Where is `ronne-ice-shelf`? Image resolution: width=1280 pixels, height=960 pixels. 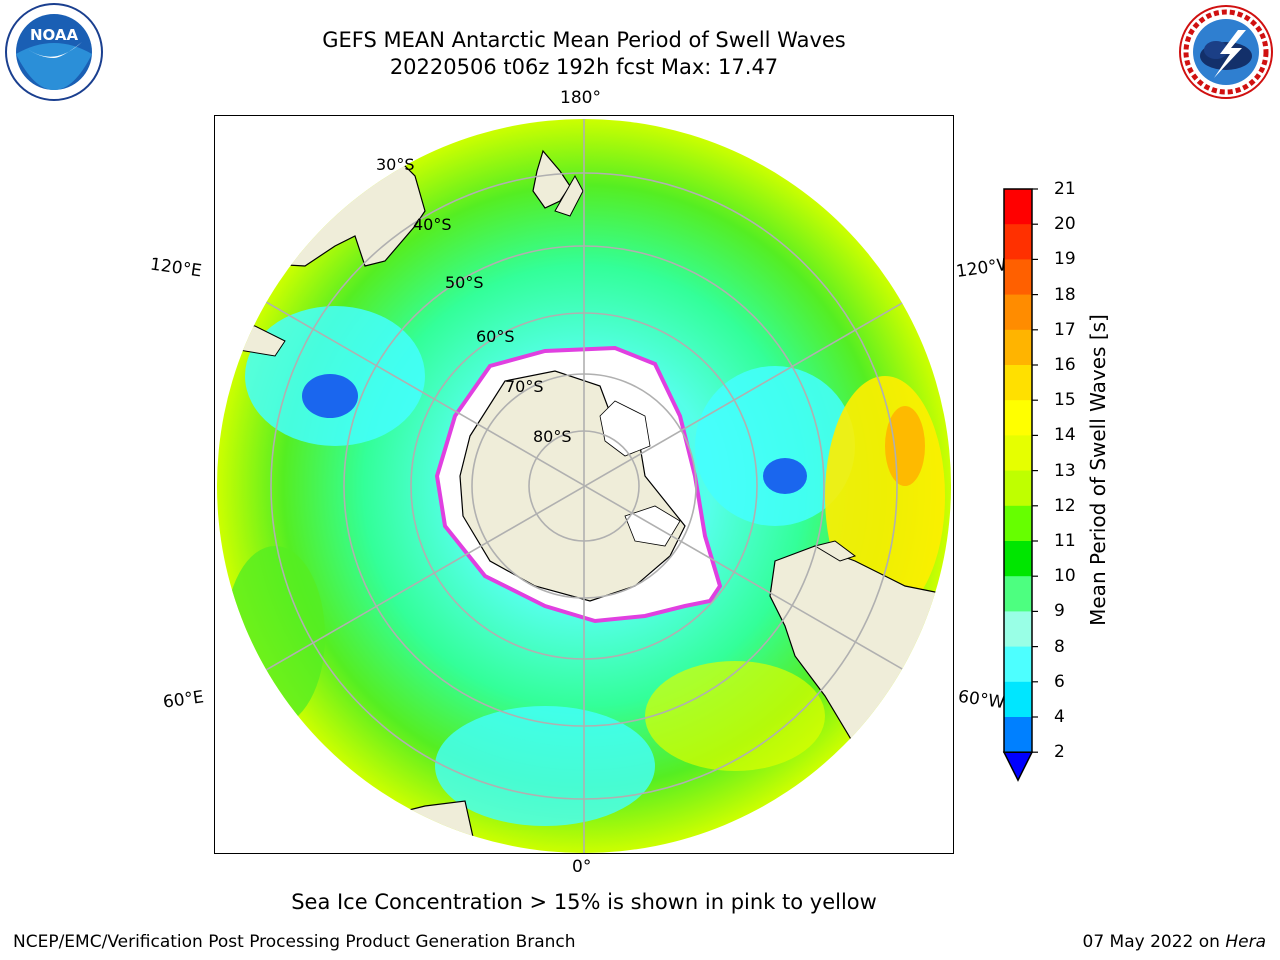
ronne-ice-shelf is located at coordinates (652, 526).